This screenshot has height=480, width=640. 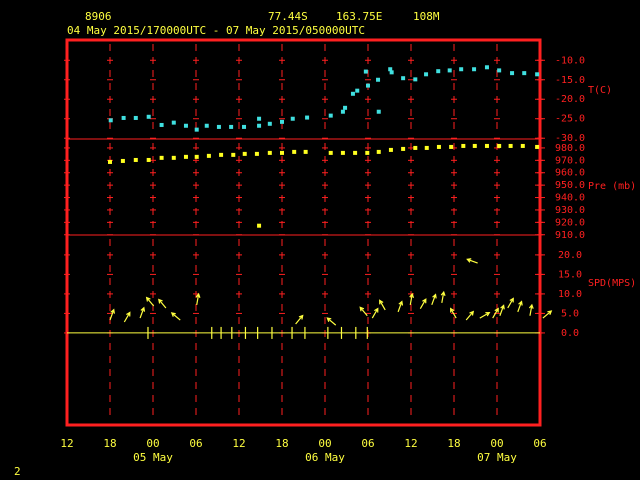 What do you see at coordinates (570, 313) in the screenshot?
I see `y-tick-label: 5.0` at bounding box center [570, 313].